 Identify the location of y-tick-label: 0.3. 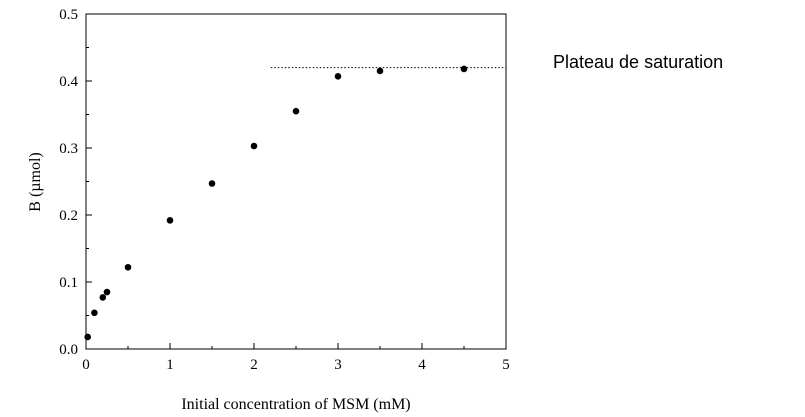
(68, 149).